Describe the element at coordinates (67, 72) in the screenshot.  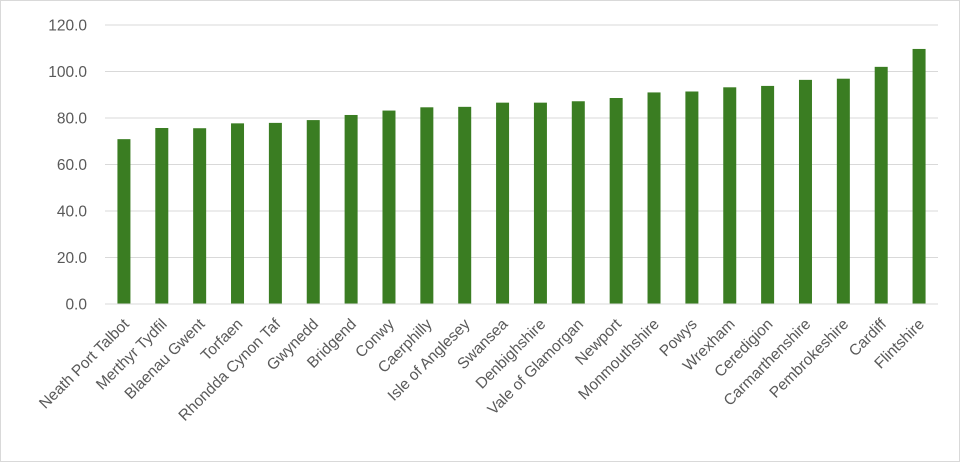
I see `y-tick-label: 100.0` at that location.